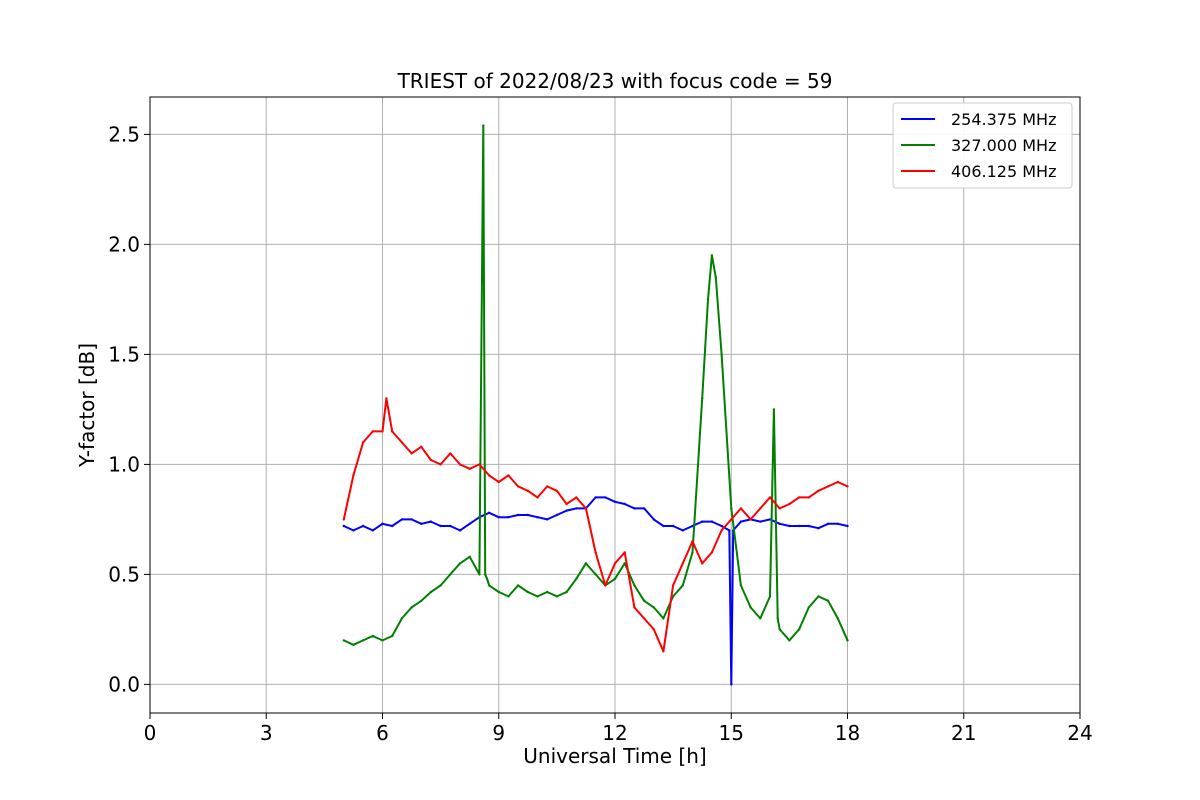 The height and width of the screenshot is (800, 1200). Describe the element at coordinates (1003, 145) in the screenshot. I see `legend-label: 327.000 MHz` at that location.